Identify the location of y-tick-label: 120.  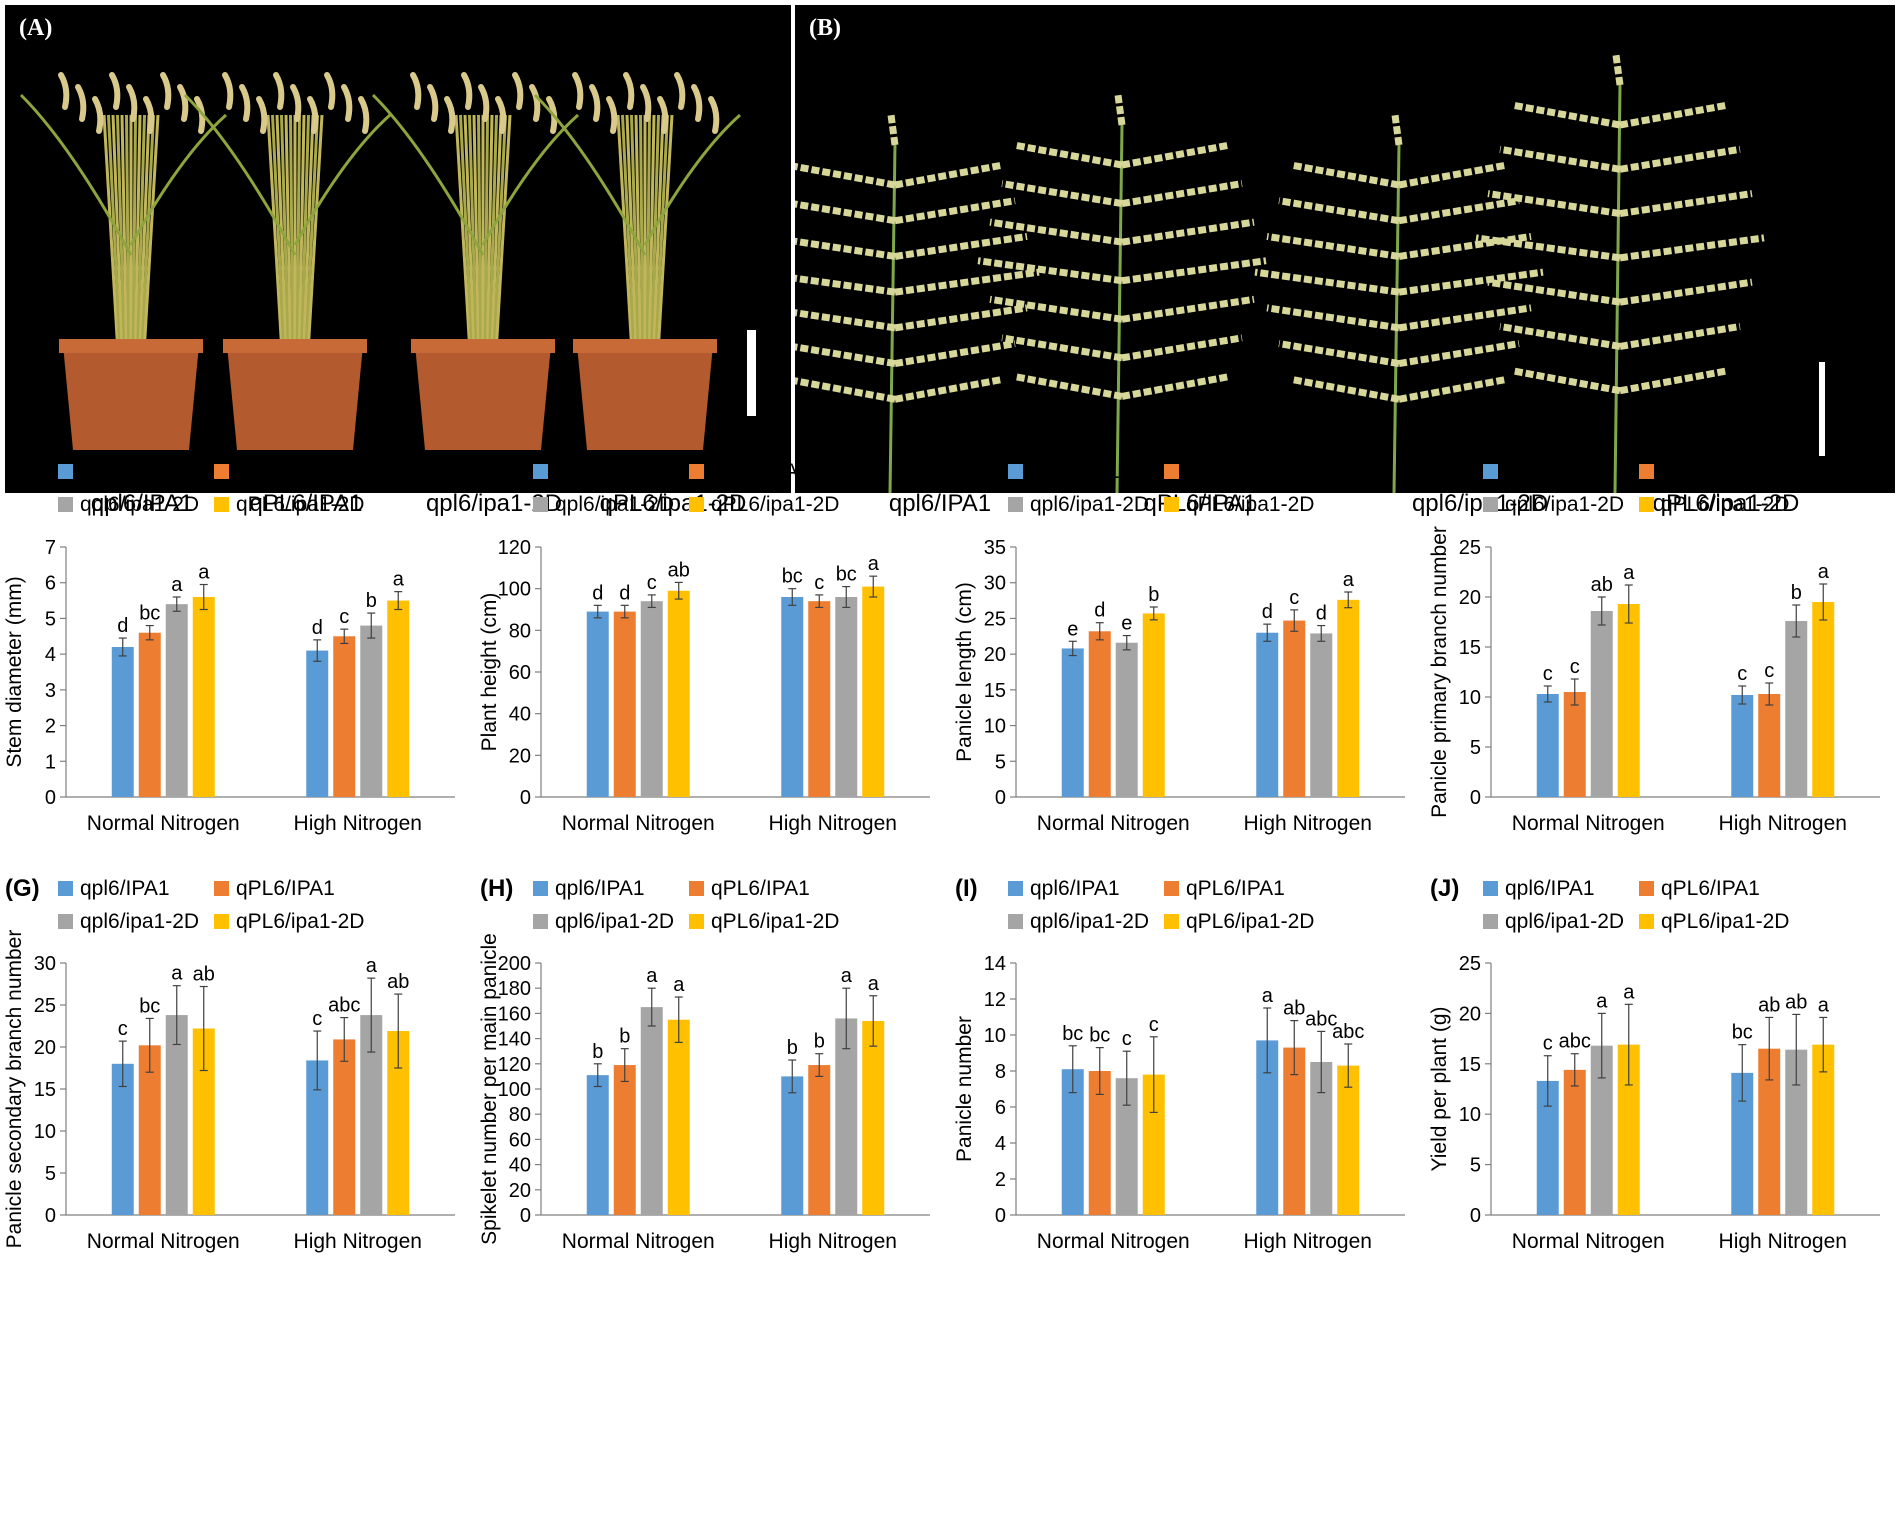
(514, 1065).